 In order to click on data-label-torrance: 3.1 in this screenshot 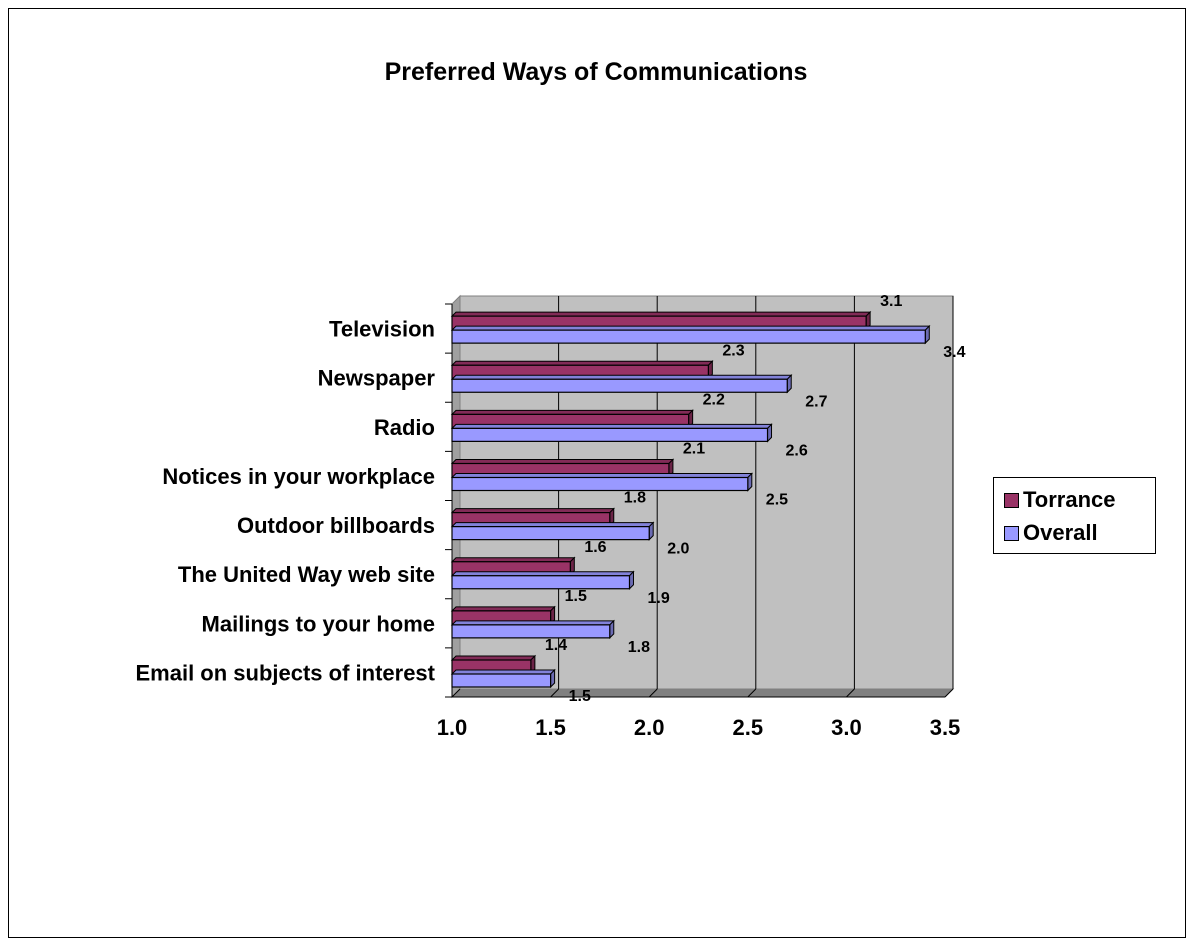, I will do `click(891, 301)`.